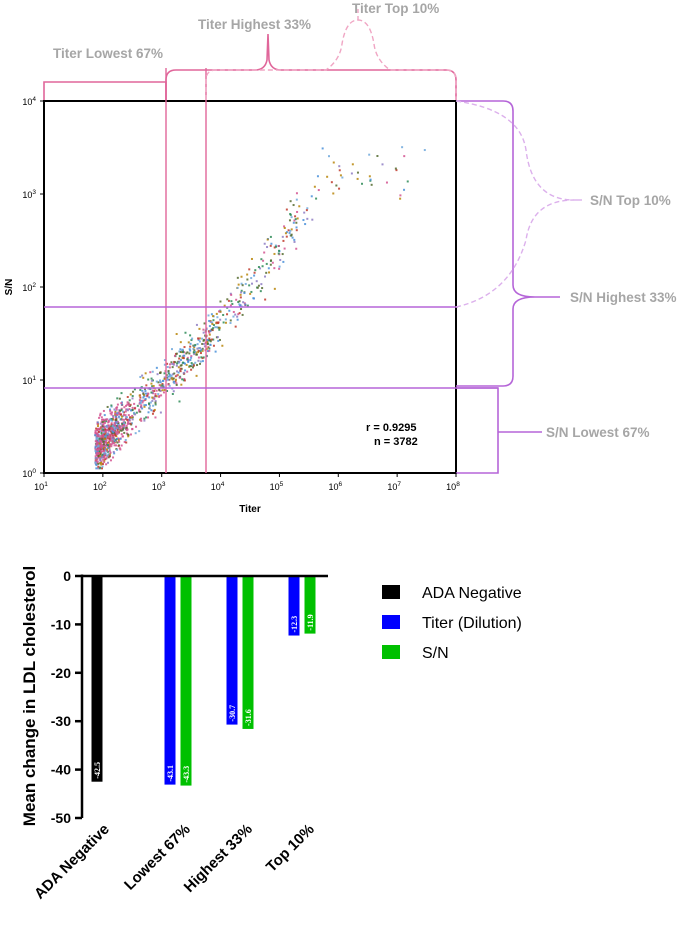 The width and height of the screenshot is (685, 935). Describe the element at coordinates (29, 287) in the screenshot. I see `y-tick-label: 102` at that location.